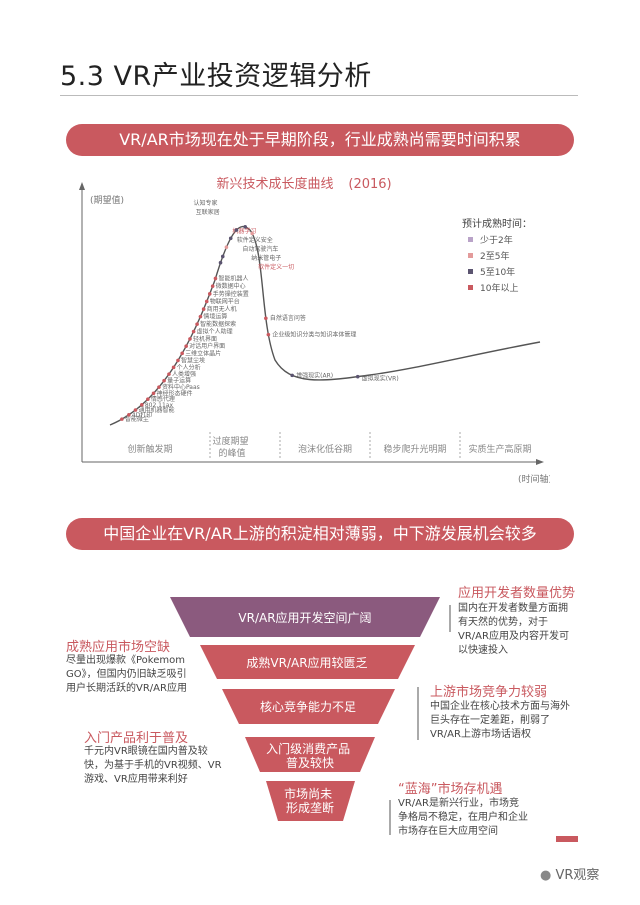  Describe the element at coordinates (193, 360) in the screenshot. I see `hype-point-label: 智慧尘埃` at that location.